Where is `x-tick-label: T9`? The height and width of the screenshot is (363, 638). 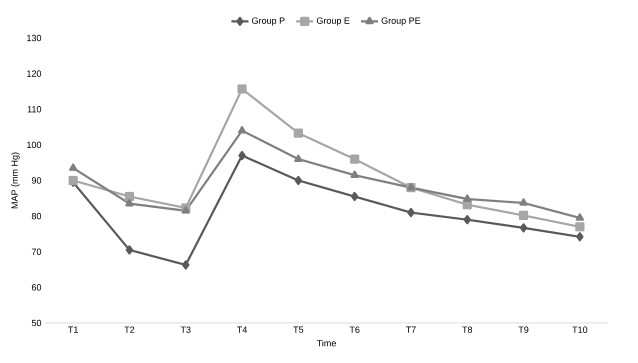 x-tick-label: T9 is located at coordinates (523, 329).